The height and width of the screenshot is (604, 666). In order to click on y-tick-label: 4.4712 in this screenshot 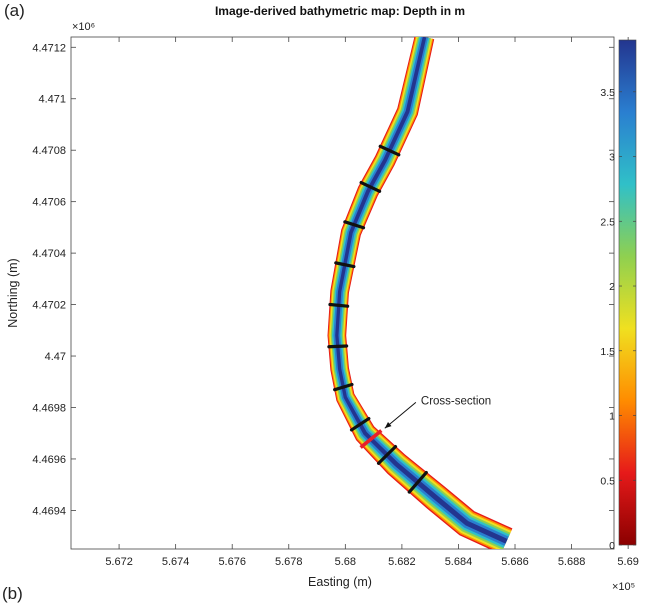, I will do `click(49, 48)`.